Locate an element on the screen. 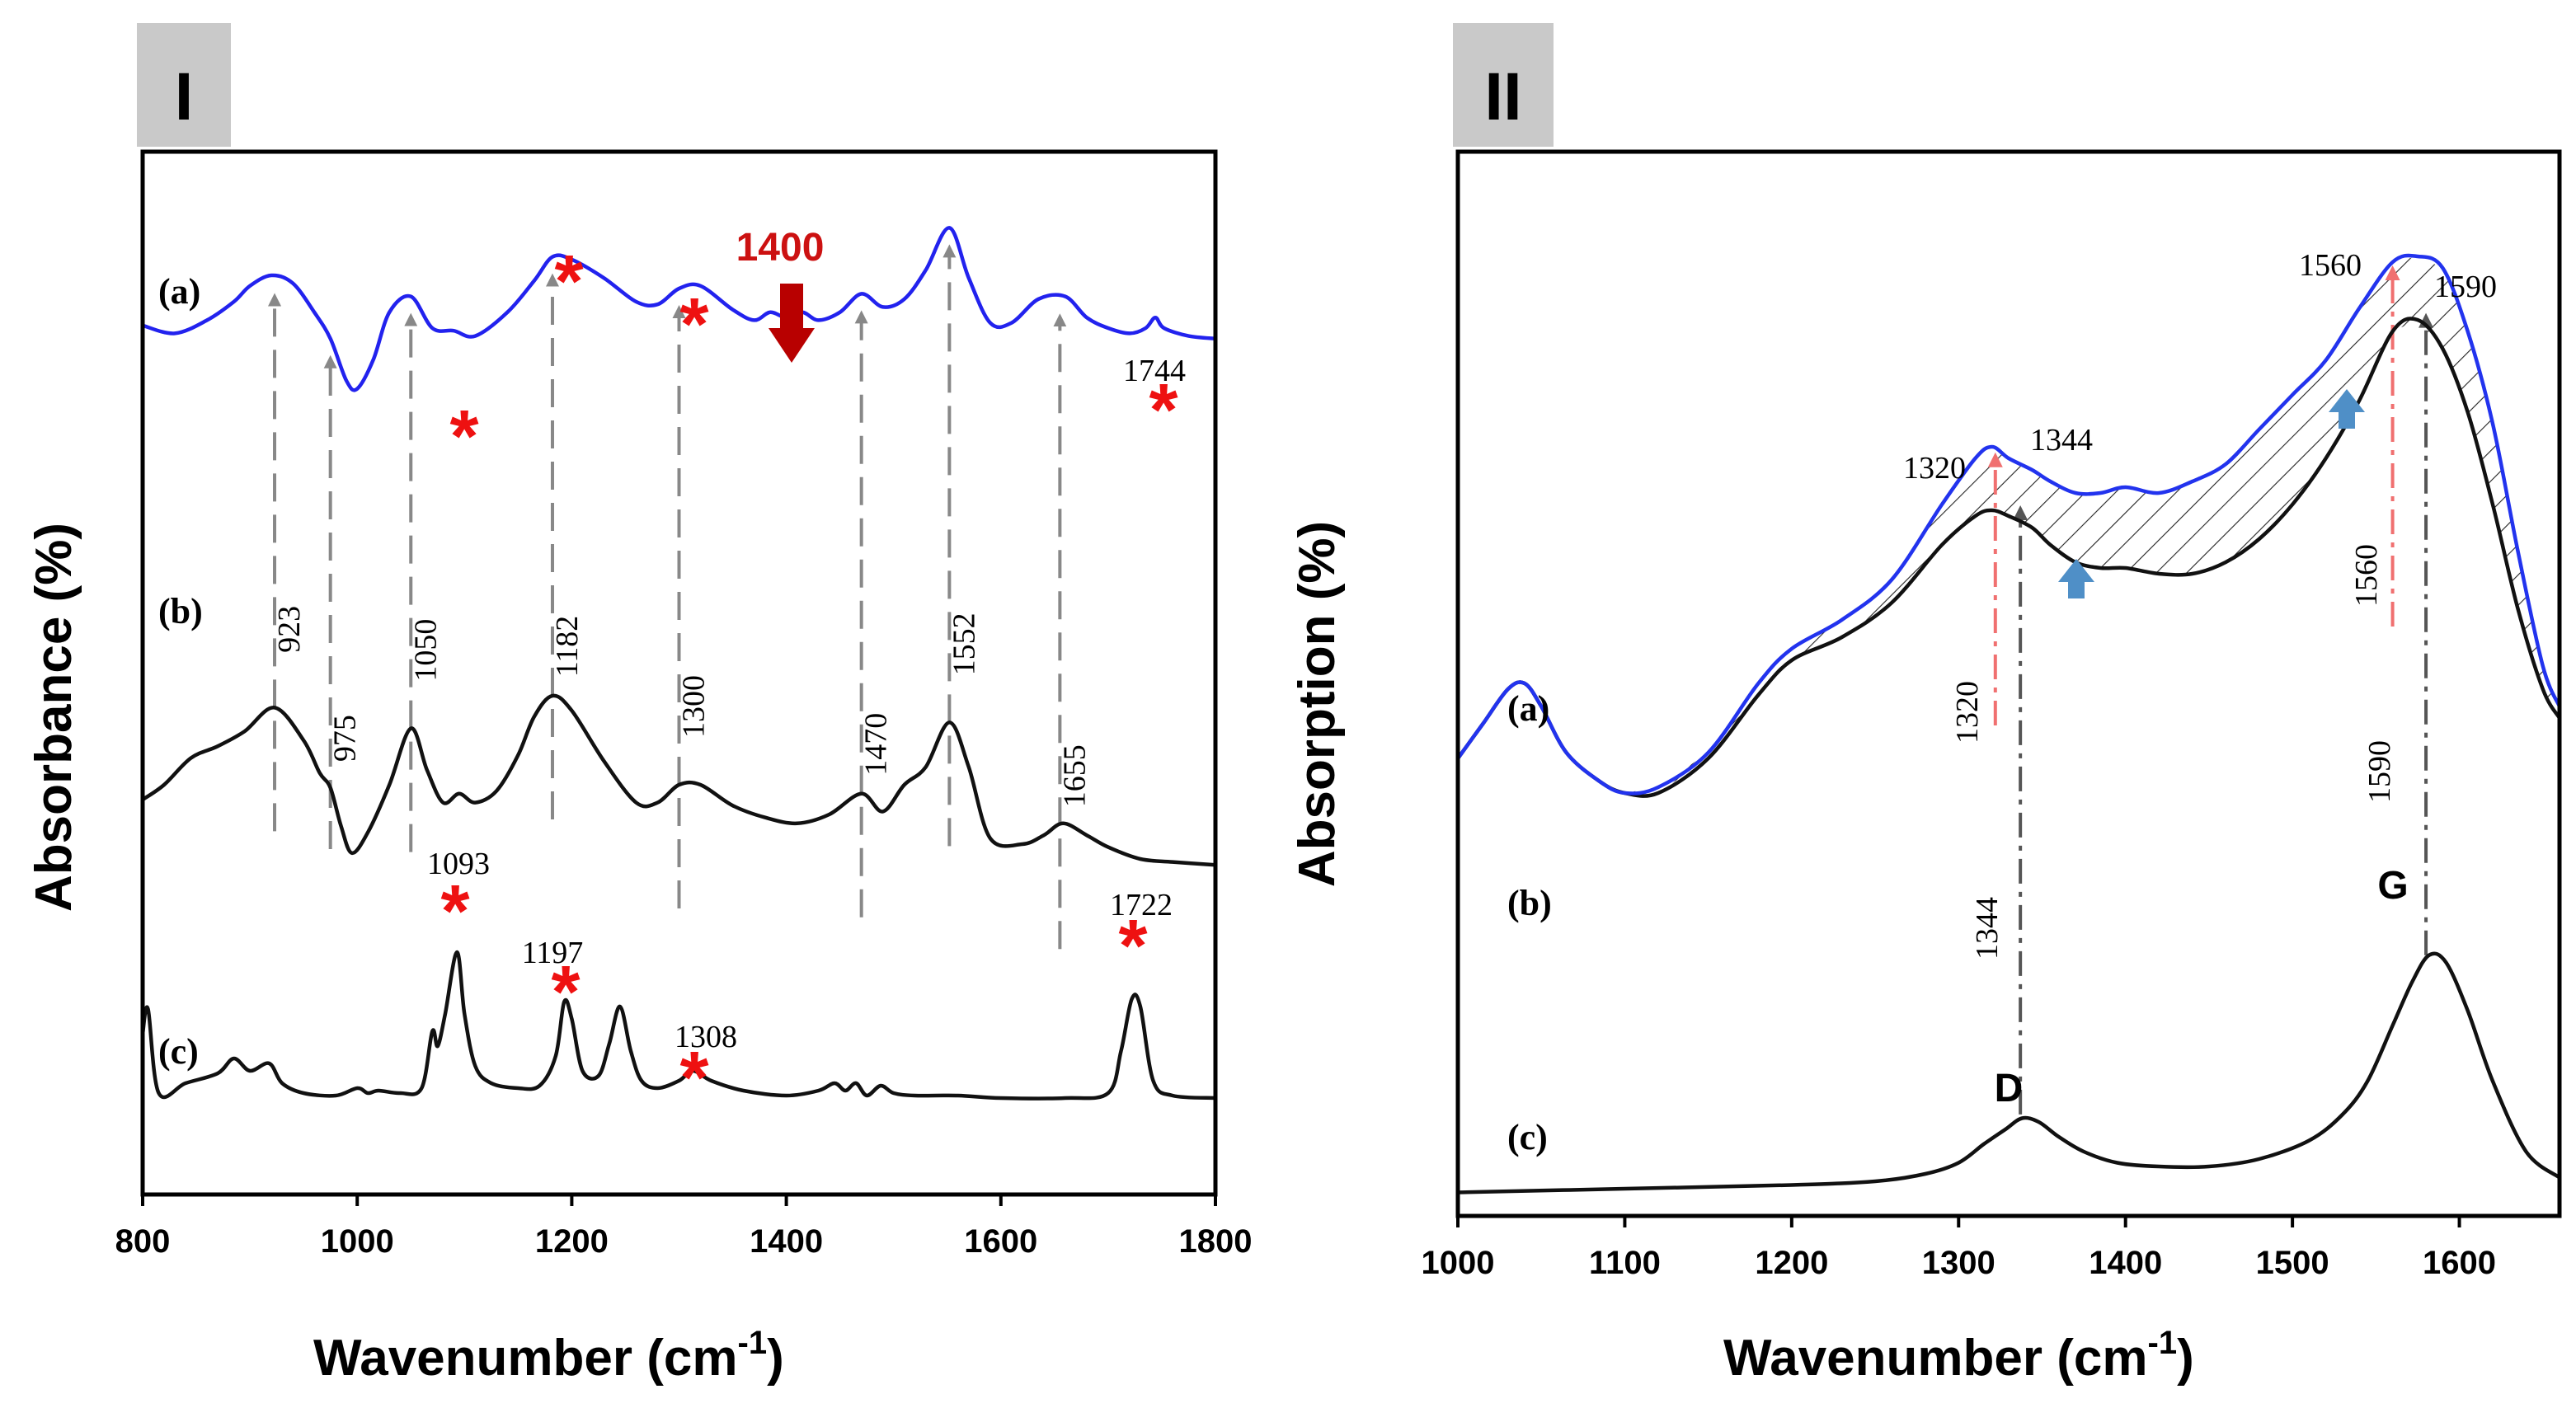 The image size is (2576, 1408). x-tick-label: 1300 is located at coordinates (1958, 1263).